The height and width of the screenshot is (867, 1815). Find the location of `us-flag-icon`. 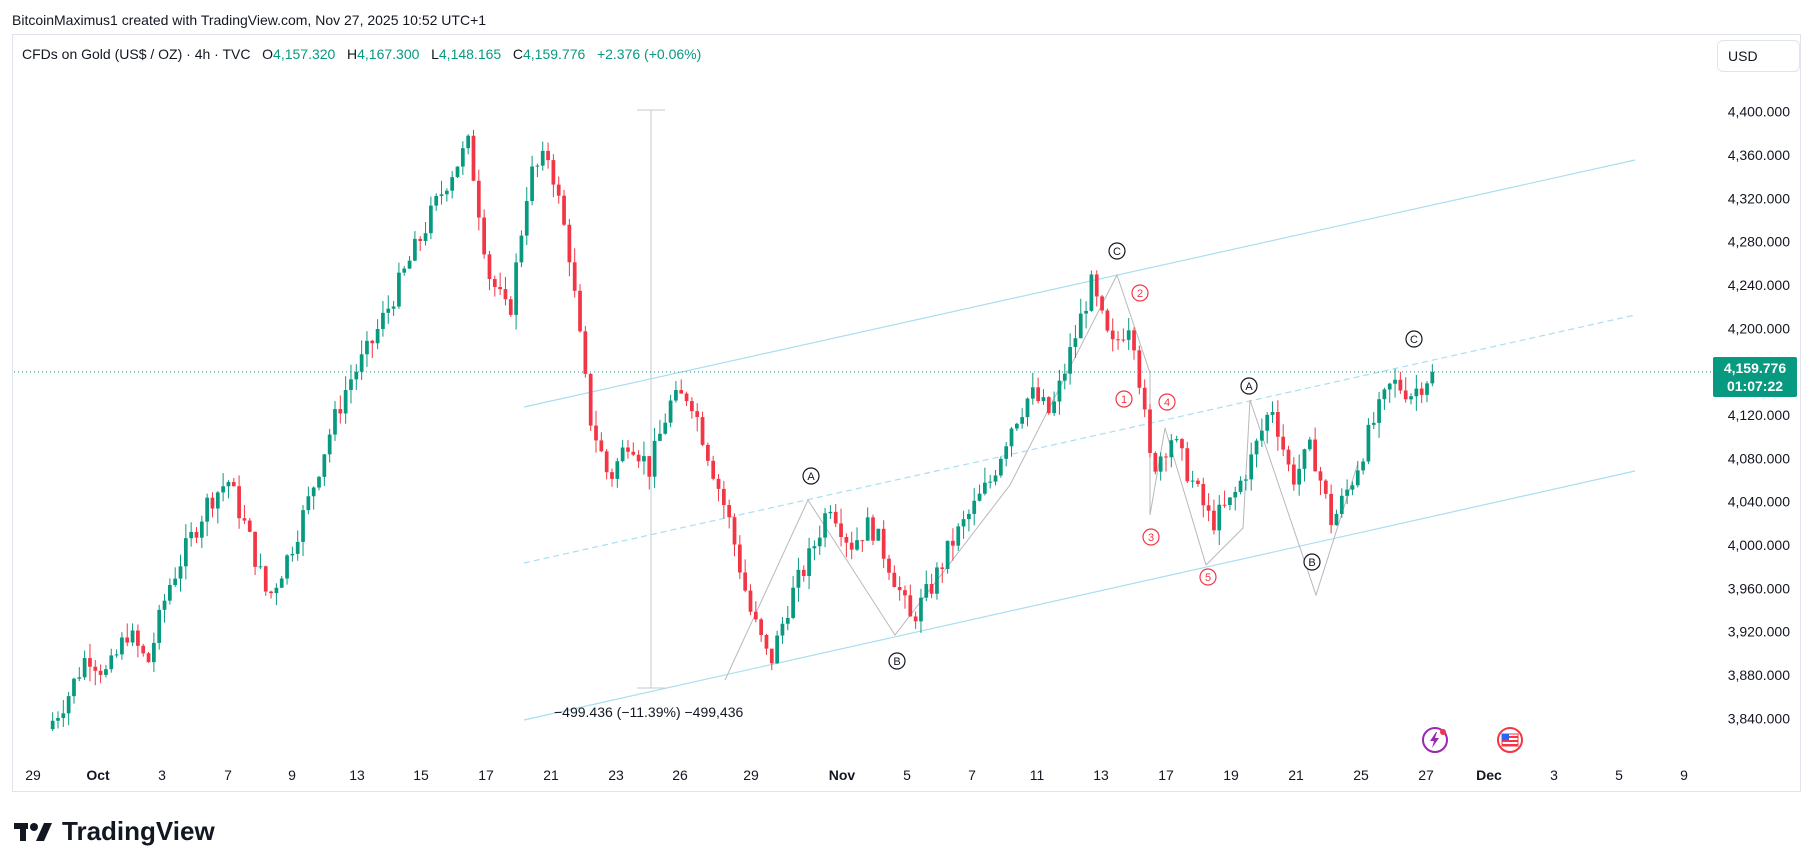

us-flag-icon is located at coordinates (1510, 740).